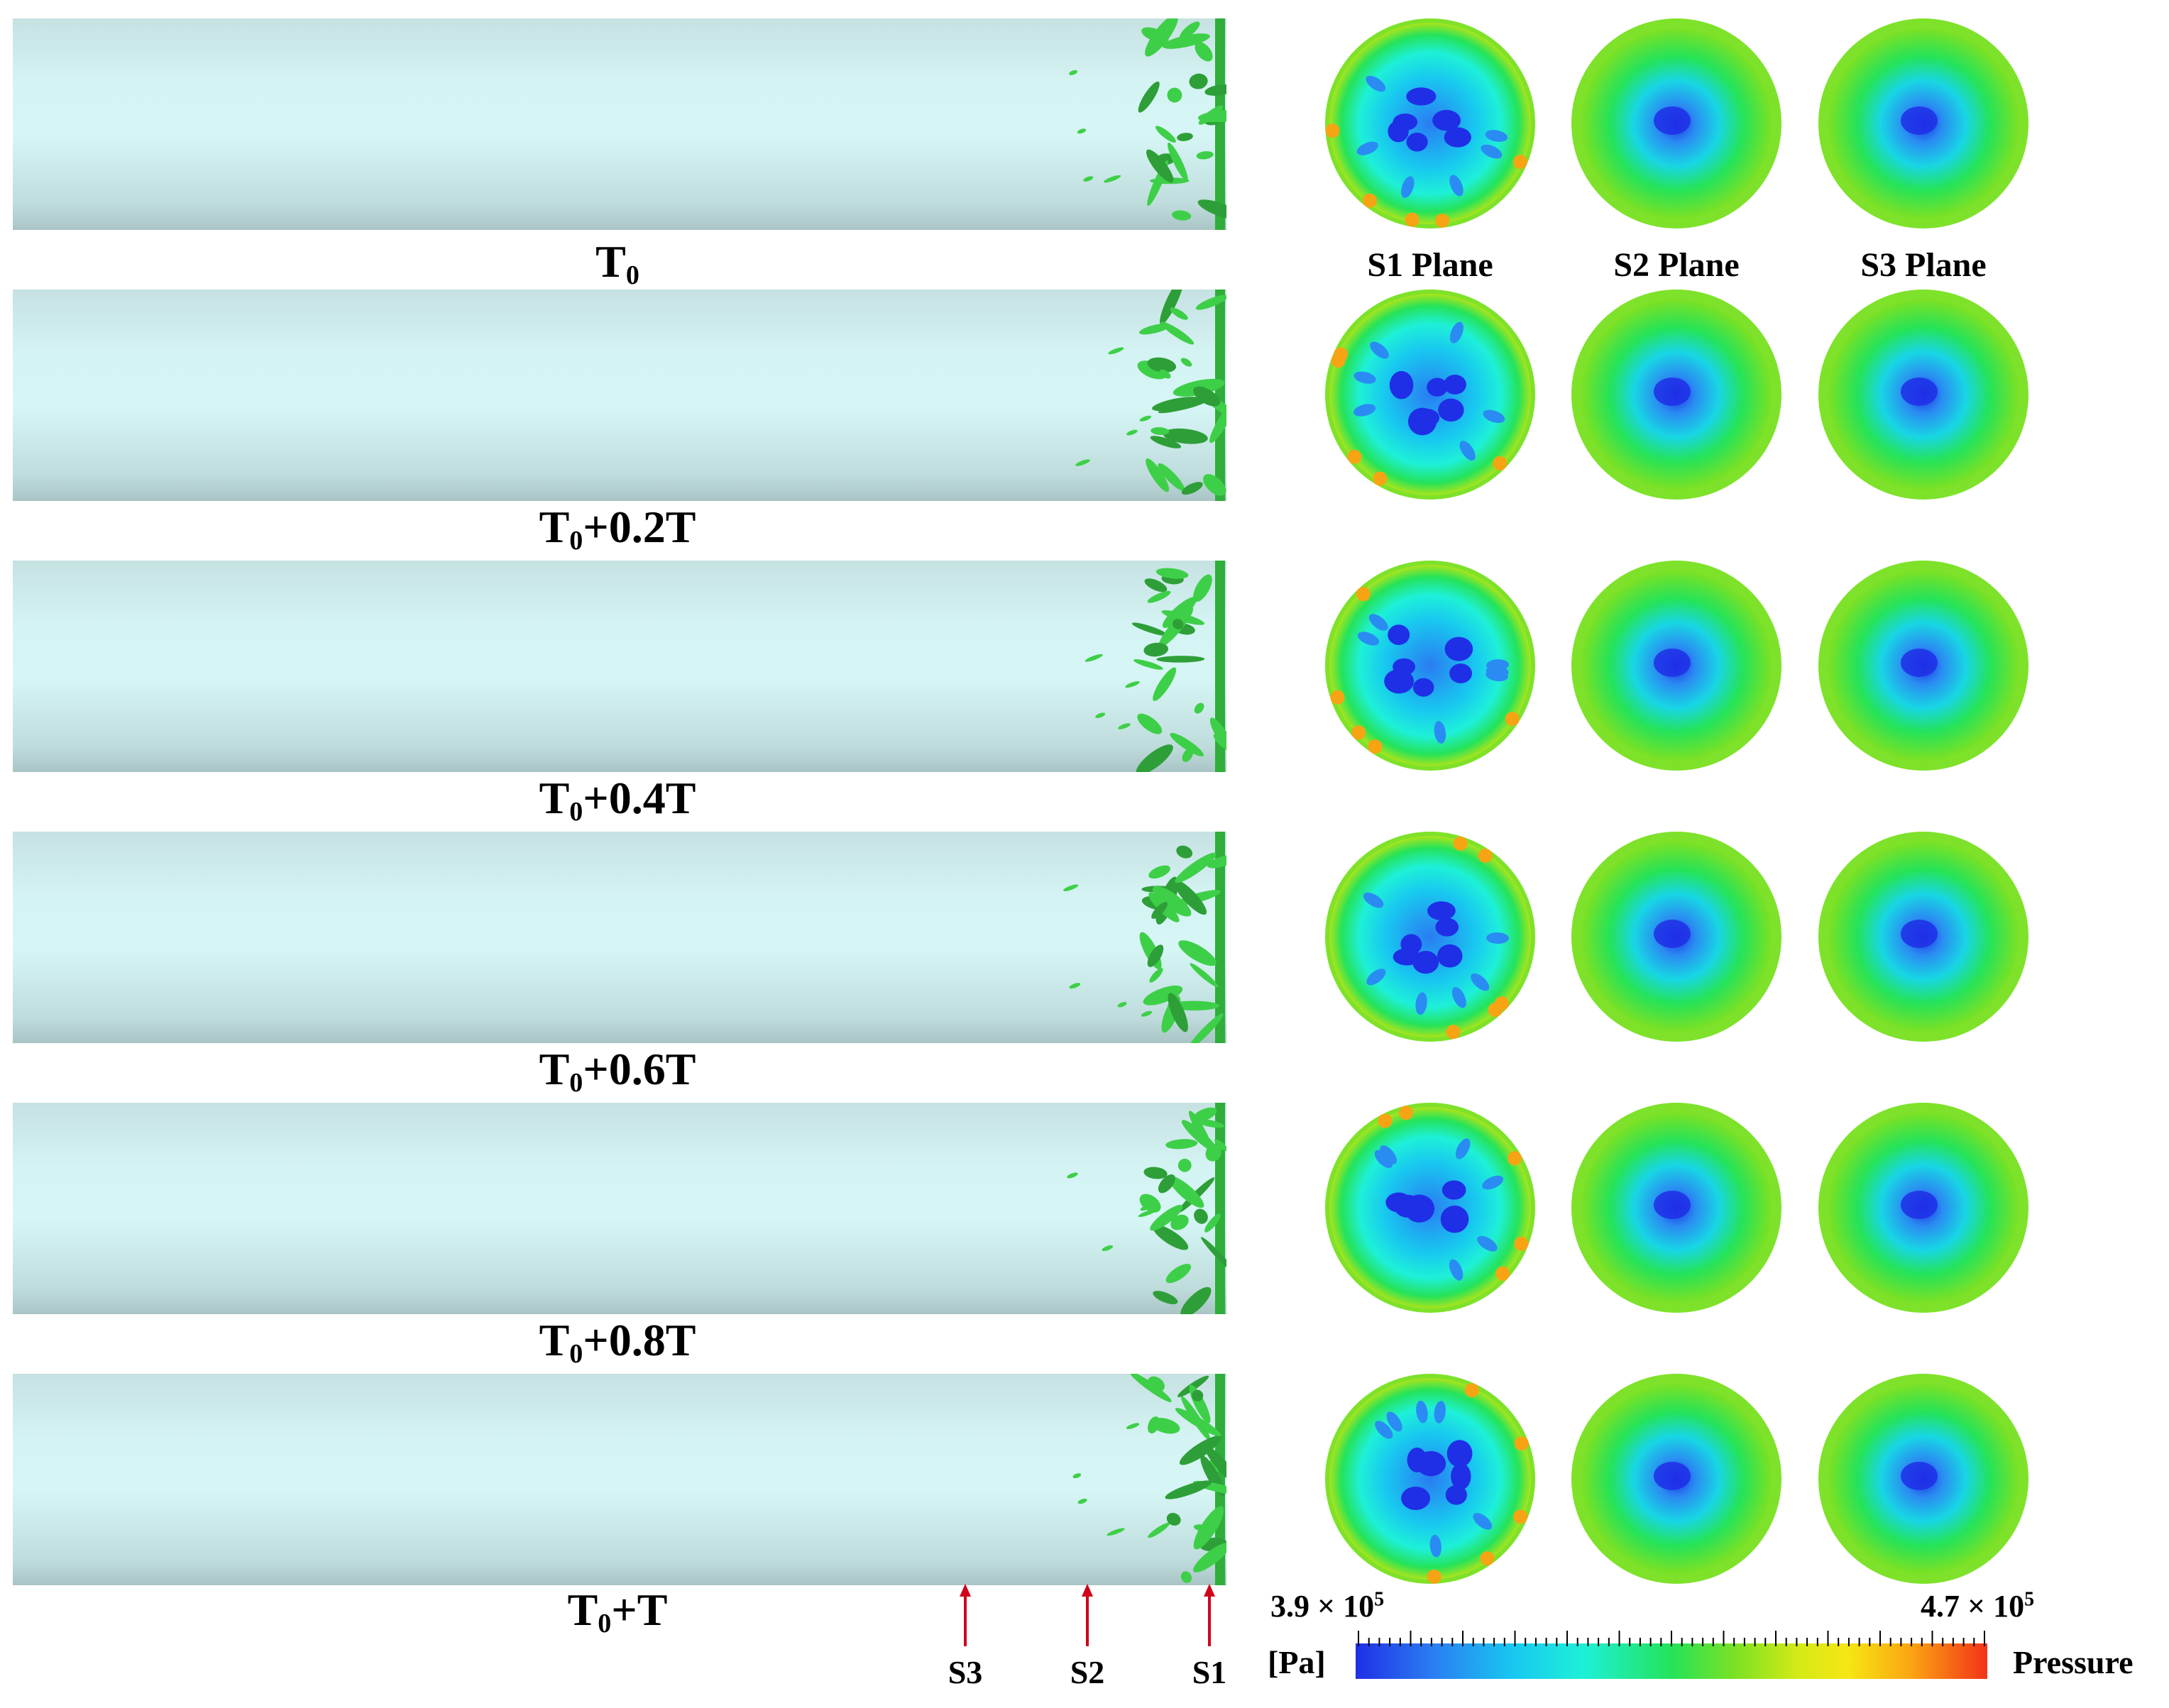 This screenshot has width=2169, height=1708. I want to click on time-label: T0+0.4T, so click(617, 799).